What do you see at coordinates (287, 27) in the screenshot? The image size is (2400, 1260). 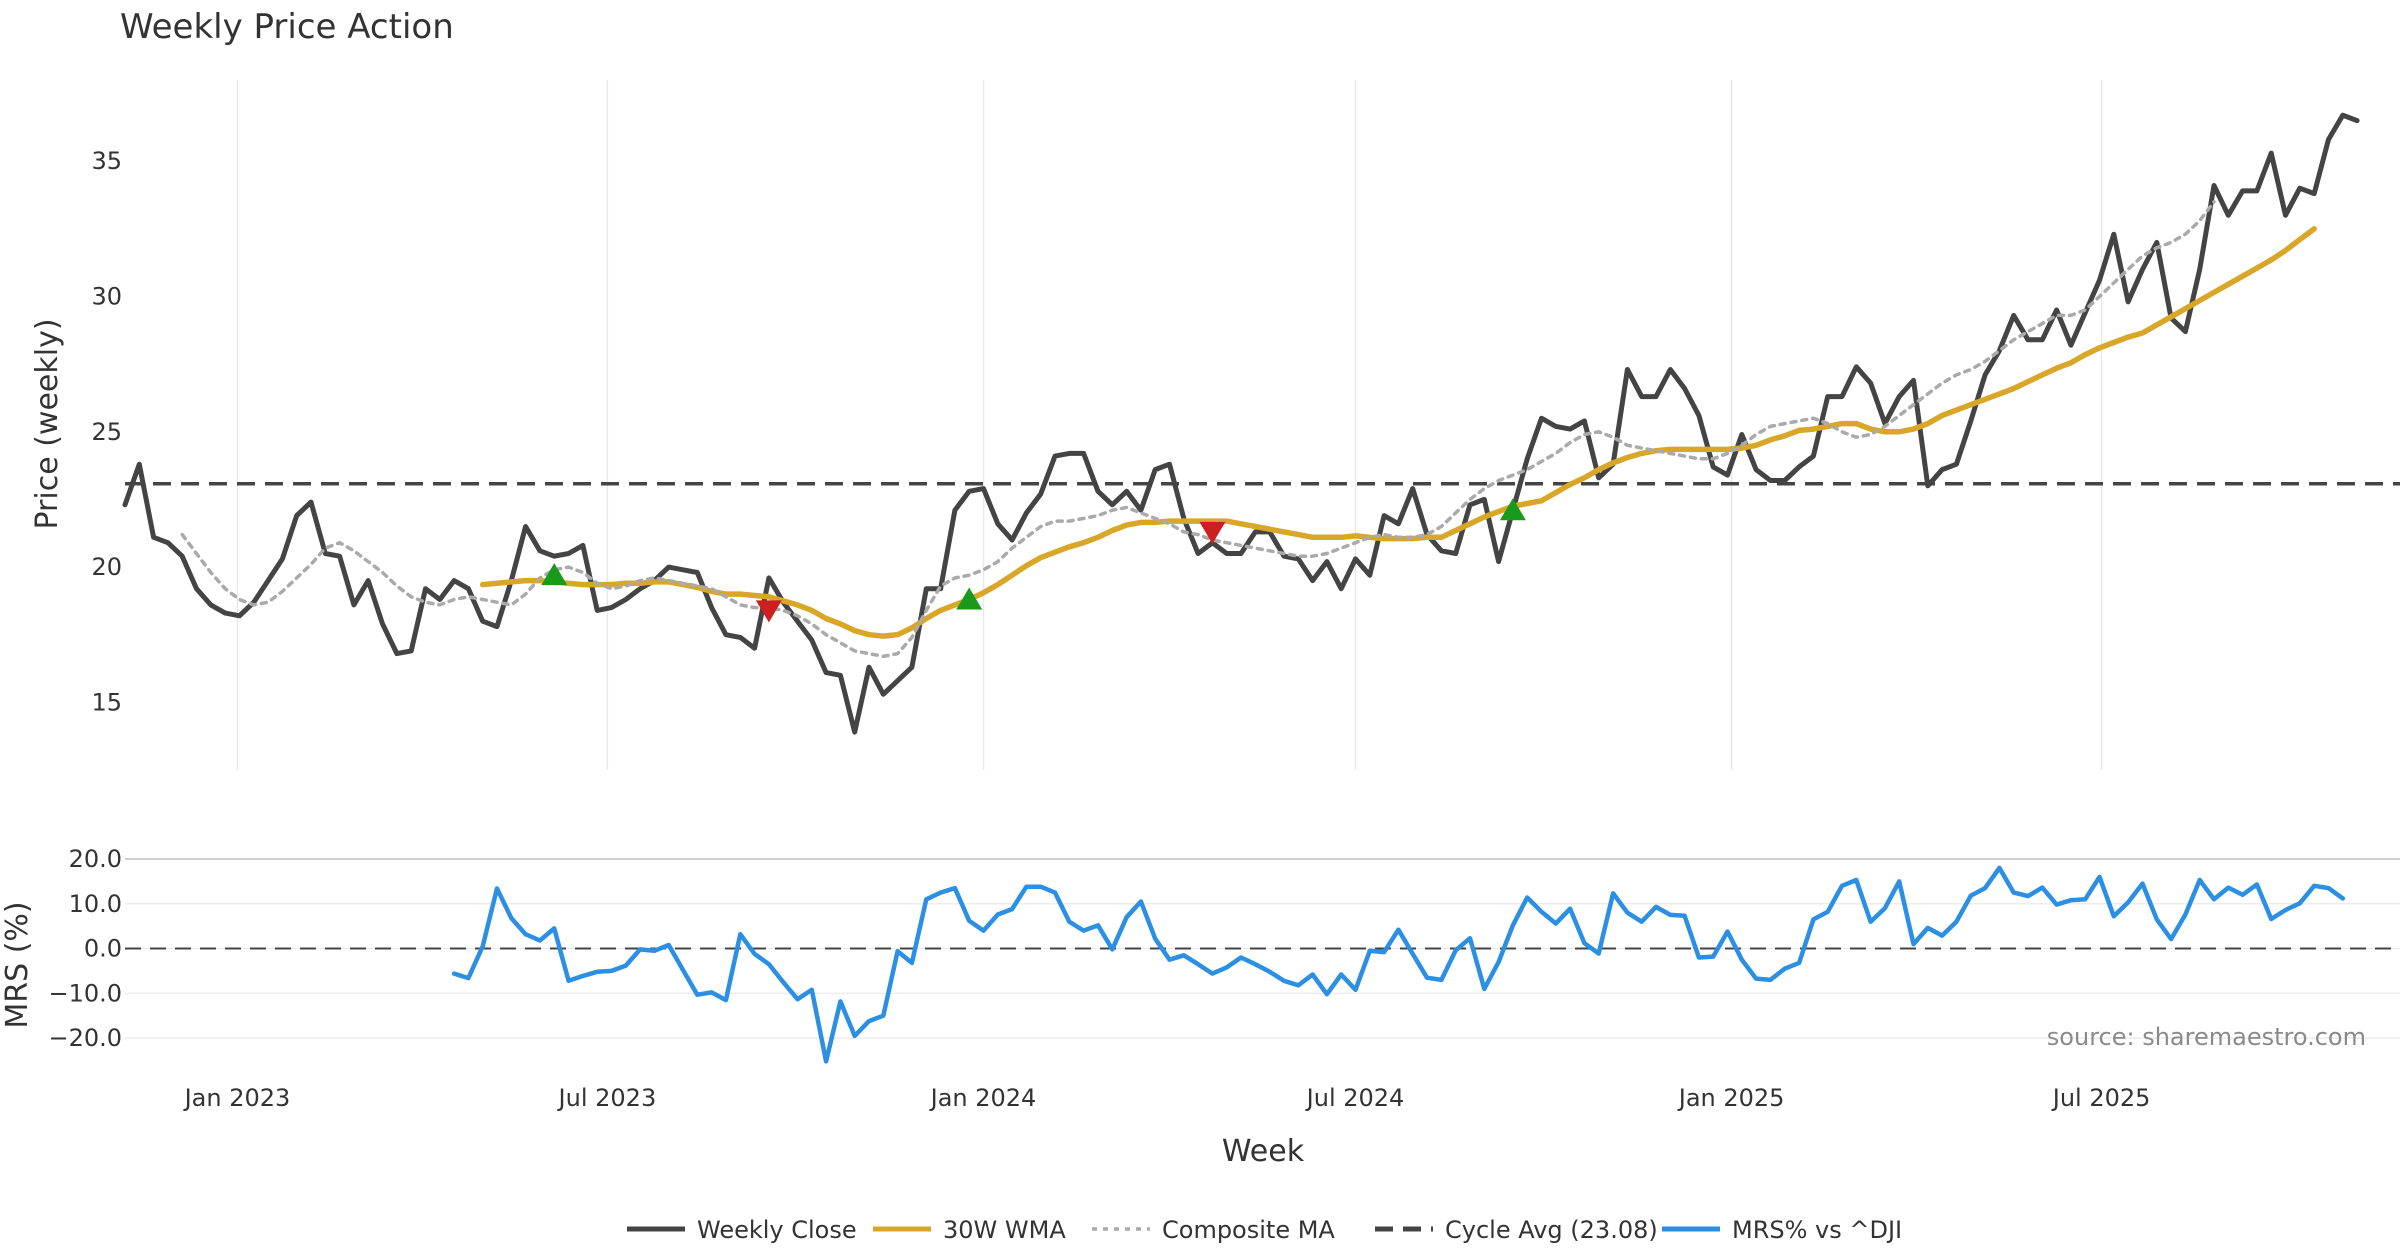 I see `chart-title: Weekly Price Action` at bounding box center [287, 27].